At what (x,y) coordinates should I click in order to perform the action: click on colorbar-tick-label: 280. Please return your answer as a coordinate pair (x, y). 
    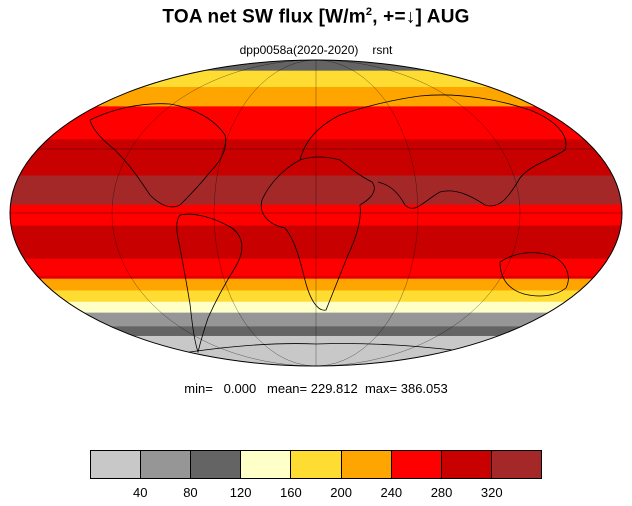
    Looking at the image, I should click on (441, 492).